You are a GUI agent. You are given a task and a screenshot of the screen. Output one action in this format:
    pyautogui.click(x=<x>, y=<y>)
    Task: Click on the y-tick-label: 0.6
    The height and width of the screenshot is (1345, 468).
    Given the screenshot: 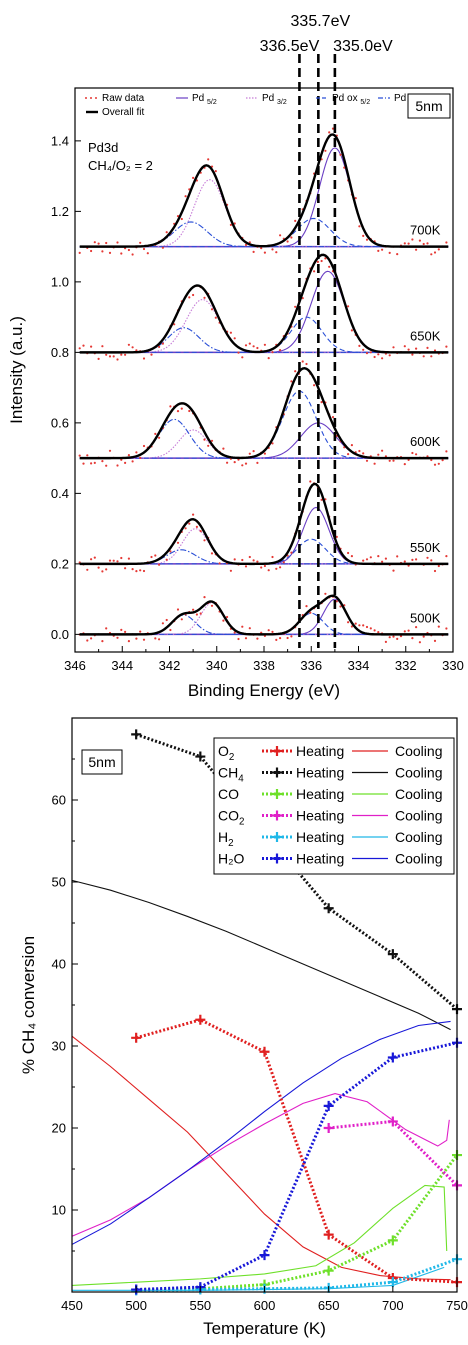 What is the action you would take?
    pyautogui.click(x=60, y=422)
    